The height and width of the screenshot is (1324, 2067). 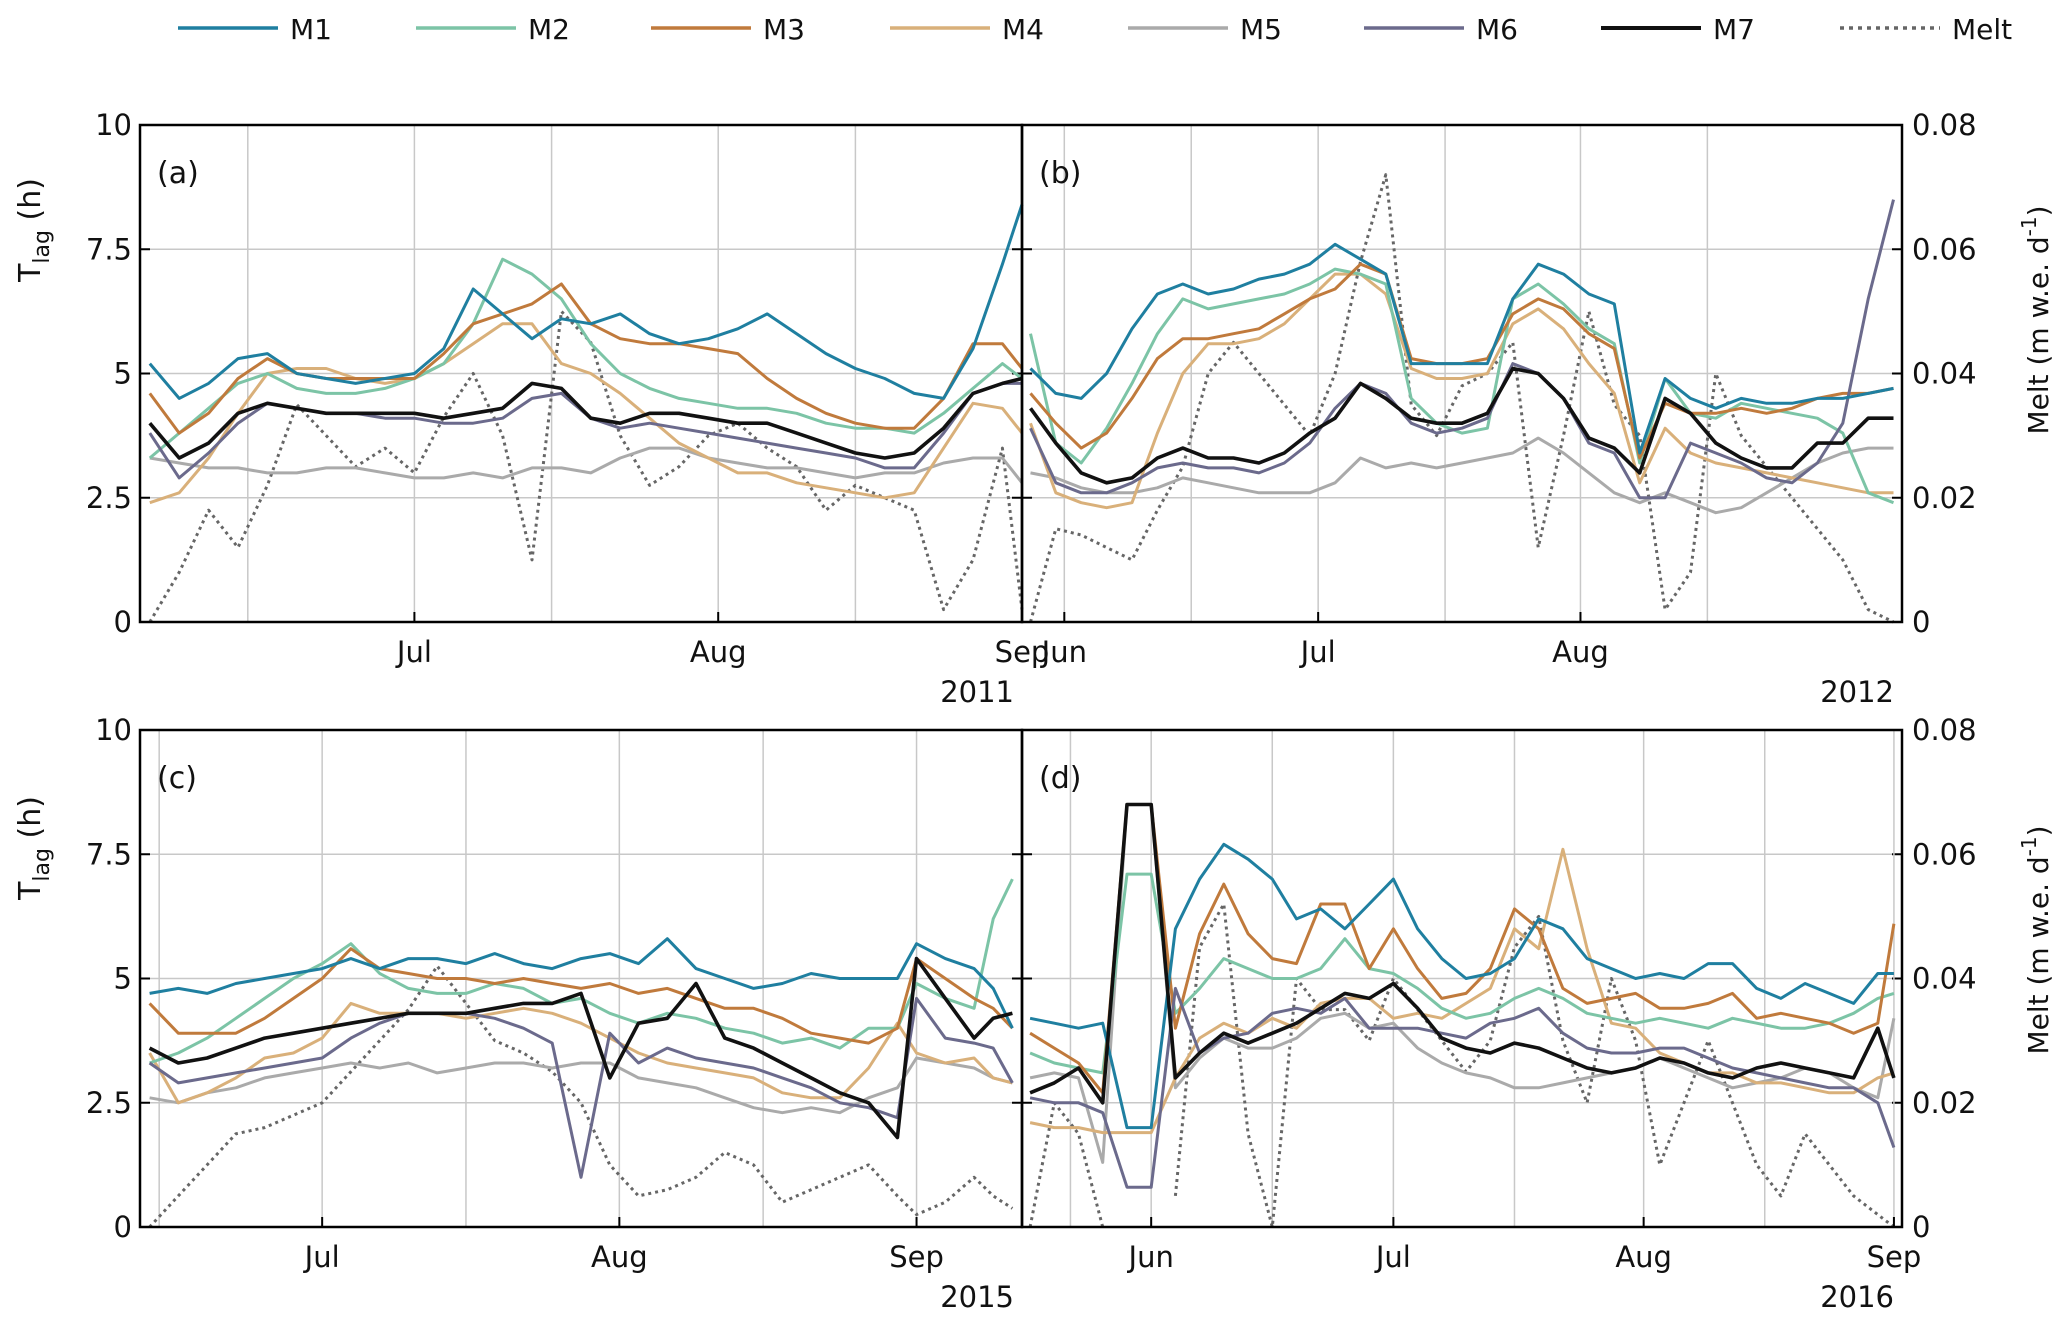 What do you see at coordinates (1023, 29) in the screenshot?
I see `legend-label-m4: M4` at bounding box center [1023, 29].